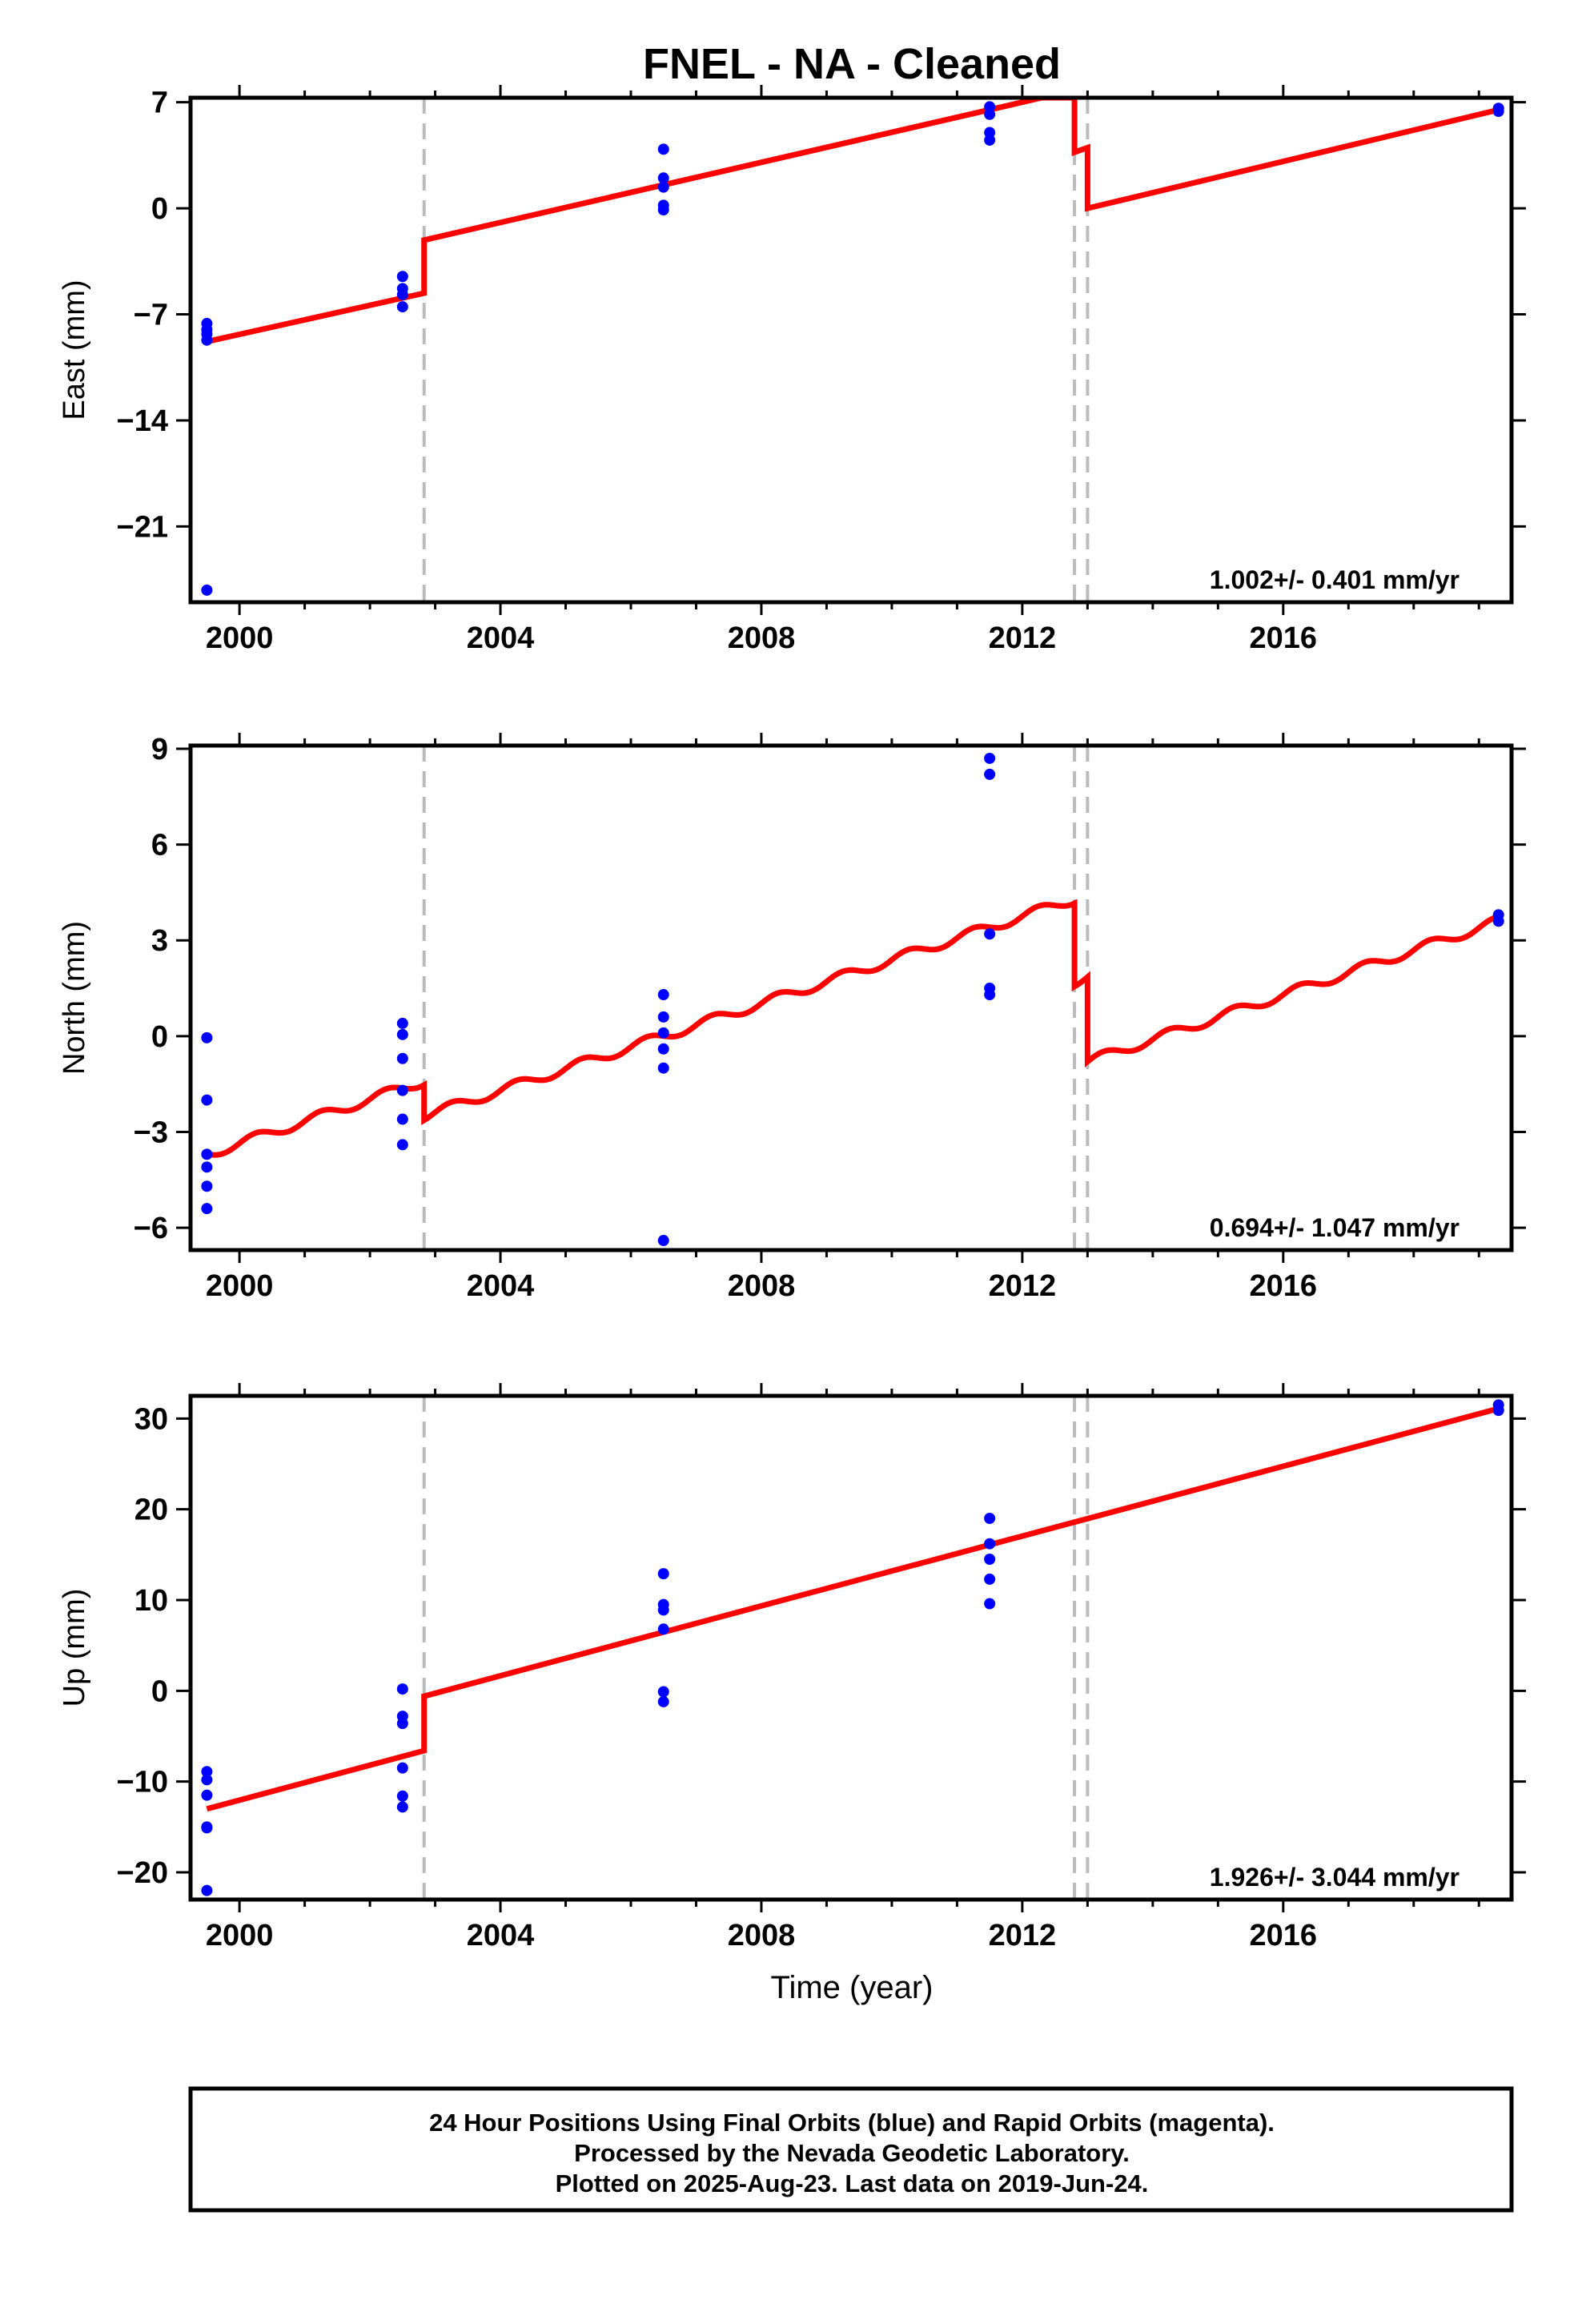 Image resolution: width=1582 pixels, height=2324 pixels. What do you see at coordinates (501, 638) in the screenshot?
I see `east-xtick-label-2004: 2004` at bounding box center [501, 638].